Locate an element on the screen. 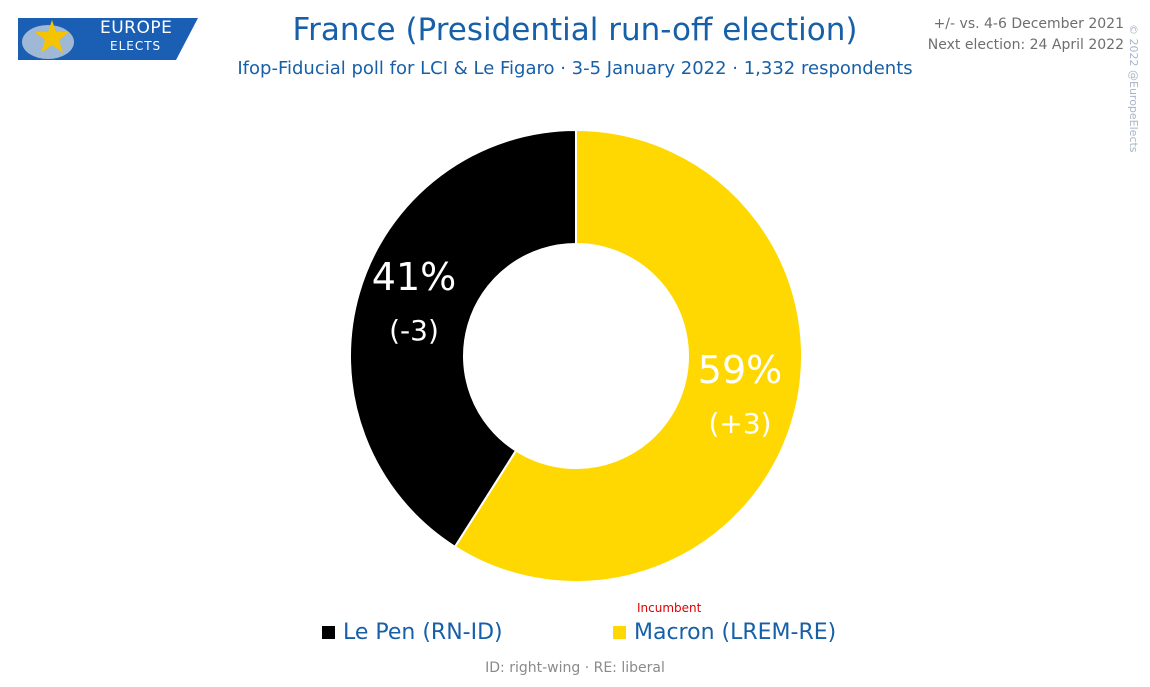  legend-swatch-le-pen is located at coordinates (328, 632).